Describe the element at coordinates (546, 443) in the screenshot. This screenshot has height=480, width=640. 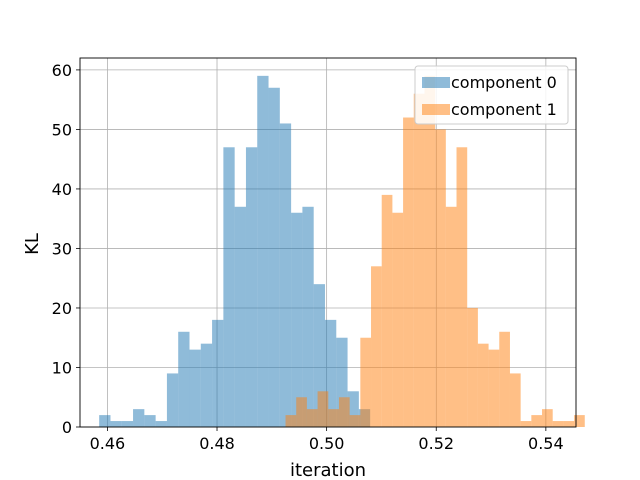
I see `x-tick-label: 0.54` at that location.